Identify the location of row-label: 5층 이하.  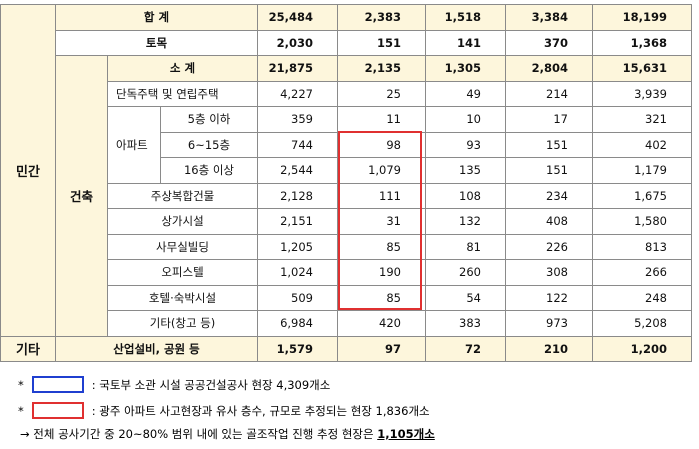
(209, 119).